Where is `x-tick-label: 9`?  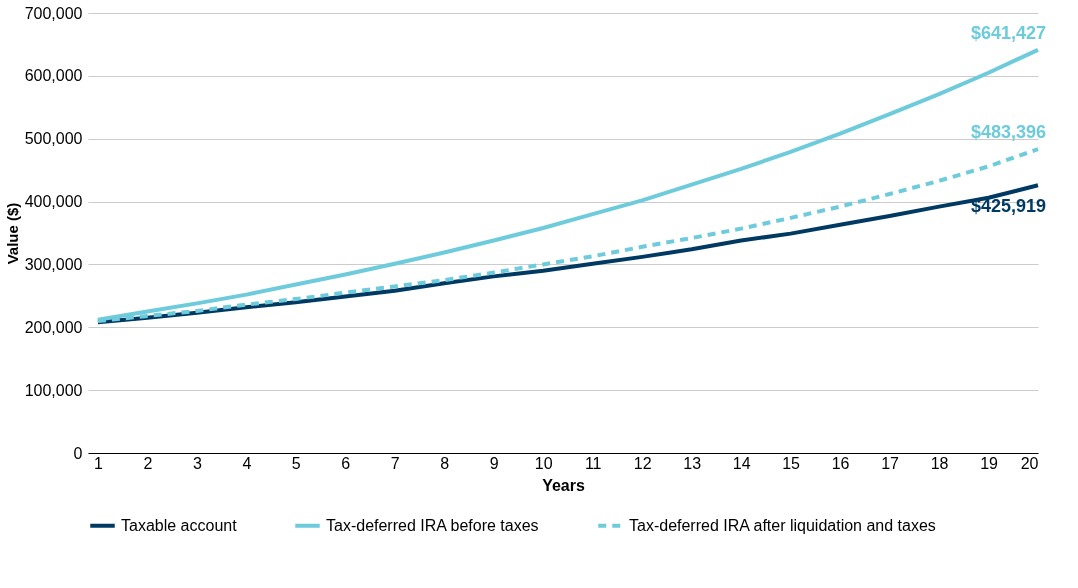
x-tick-label: 9 is located at coordinates (494, 463).